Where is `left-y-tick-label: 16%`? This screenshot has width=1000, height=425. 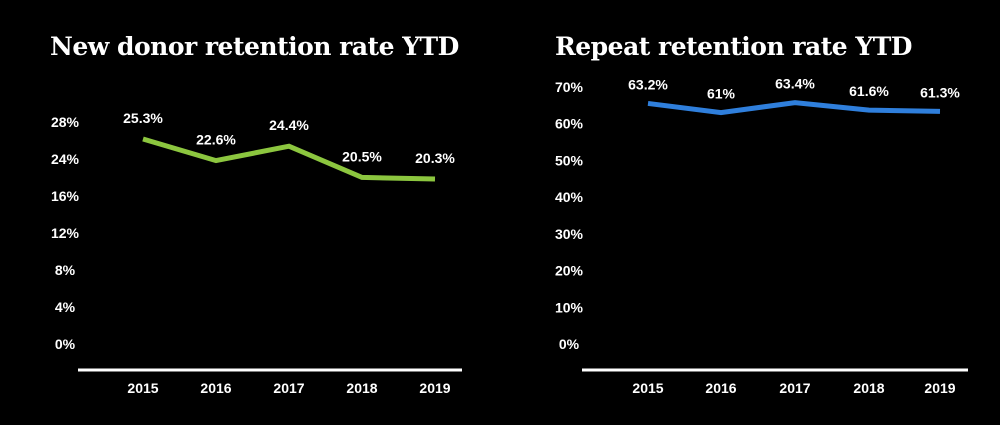
left-y-tick-label: 16% is located at coordinates (65, 196).